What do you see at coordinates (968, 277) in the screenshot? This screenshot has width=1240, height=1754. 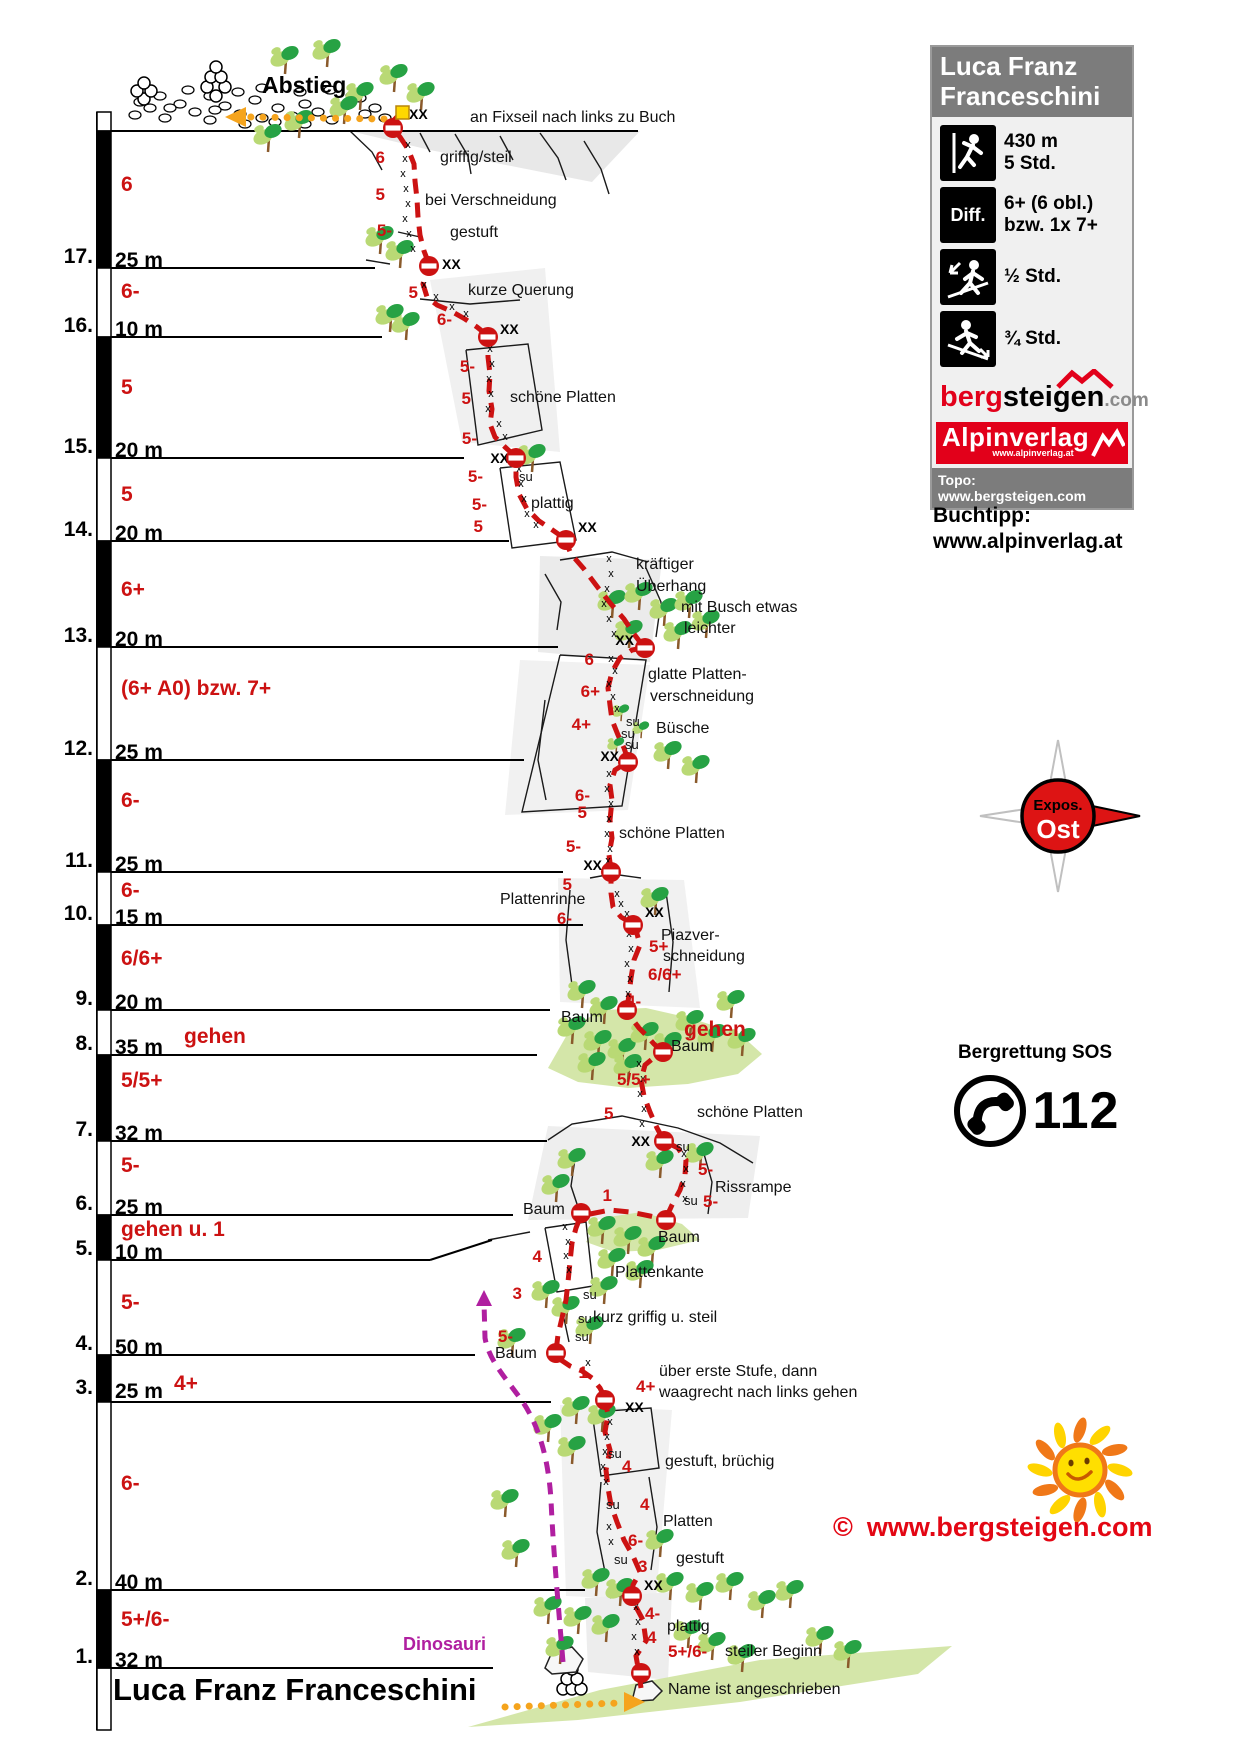 I see `approach-hiker-icon` at bounding box center [968, 277].